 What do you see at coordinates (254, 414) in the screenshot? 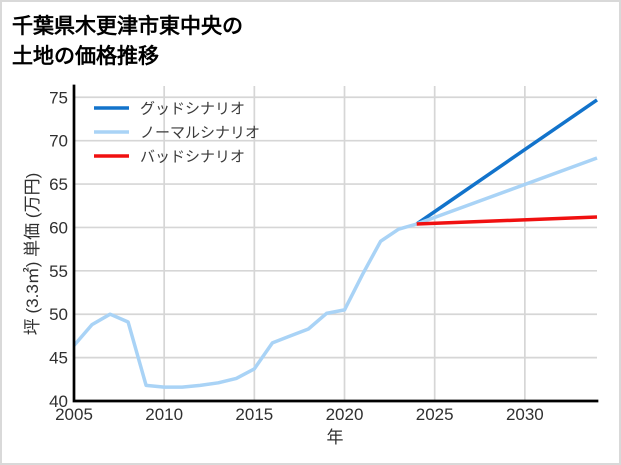
I see `x-tick-label: 2015` at bounding box center [254, 414].